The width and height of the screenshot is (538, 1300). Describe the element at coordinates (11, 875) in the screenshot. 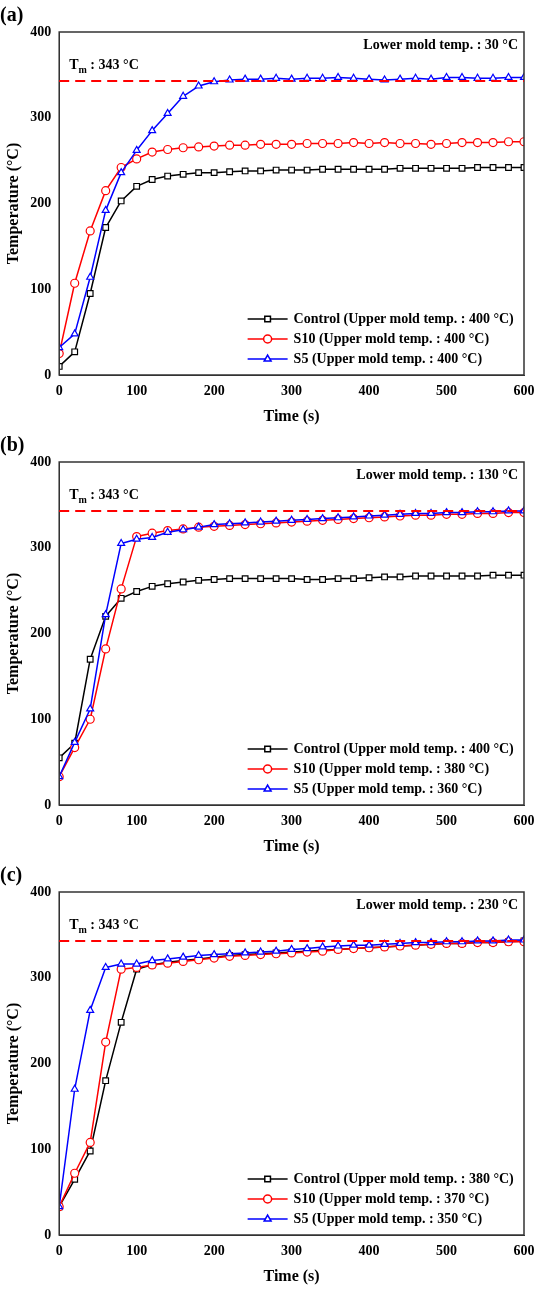

I see `chart-title: (c)` at that location.